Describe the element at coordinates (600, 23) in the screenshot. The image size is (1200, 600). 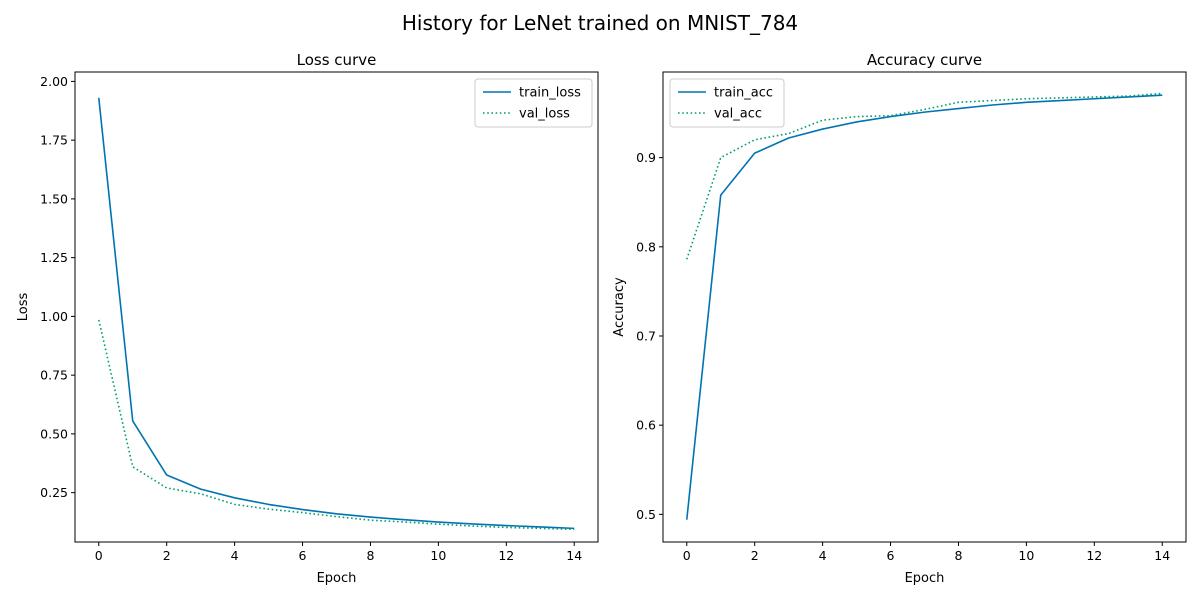
I see `figure-suptitle: History for LeNet trained on MNIST_784` at that location.